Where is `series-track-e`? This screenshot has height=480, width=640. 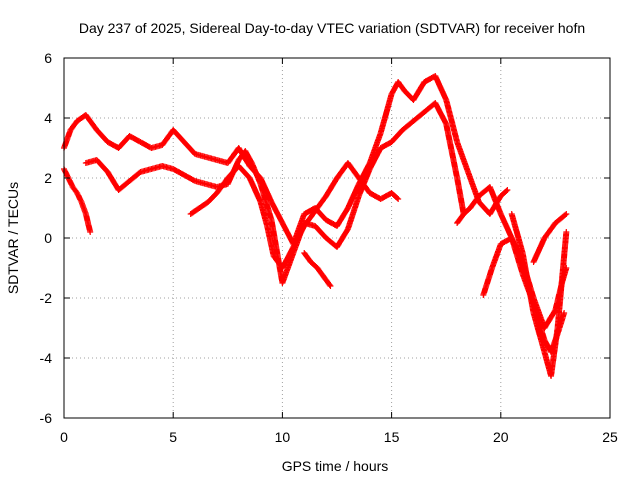
series-track-e is located at coordinates (317, 269).